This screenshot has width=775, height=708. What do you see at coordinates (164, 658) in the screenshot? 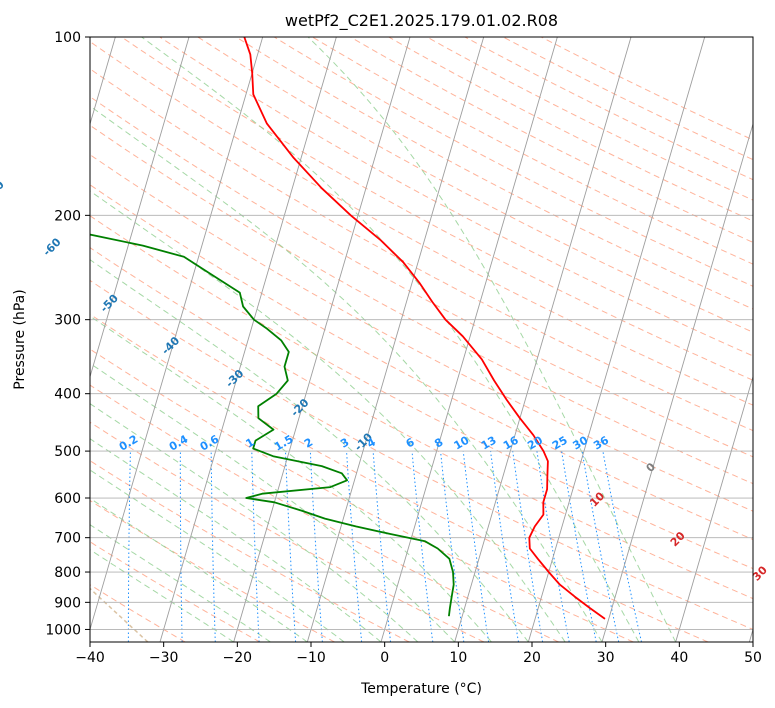
I see `x-tick-label: −30` at bounding box center [164, 658].